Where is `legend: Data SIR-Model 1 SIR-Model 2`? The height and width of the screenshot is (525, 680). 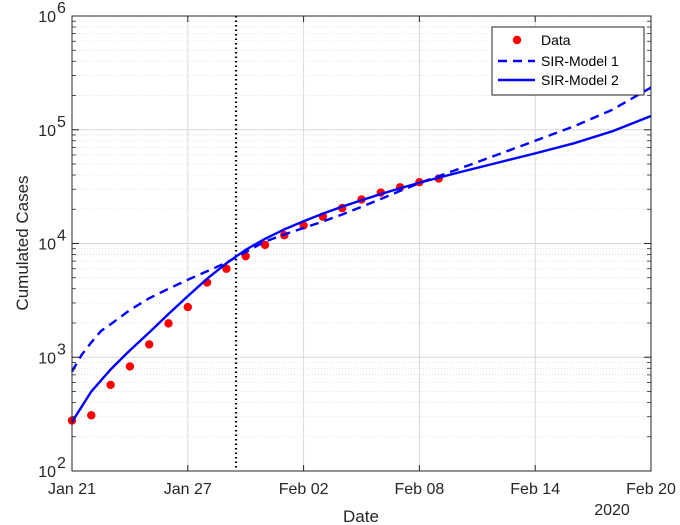 legend: Data SIR-Model 1 SIR-Model 2 is located at coordinates (568, 61).